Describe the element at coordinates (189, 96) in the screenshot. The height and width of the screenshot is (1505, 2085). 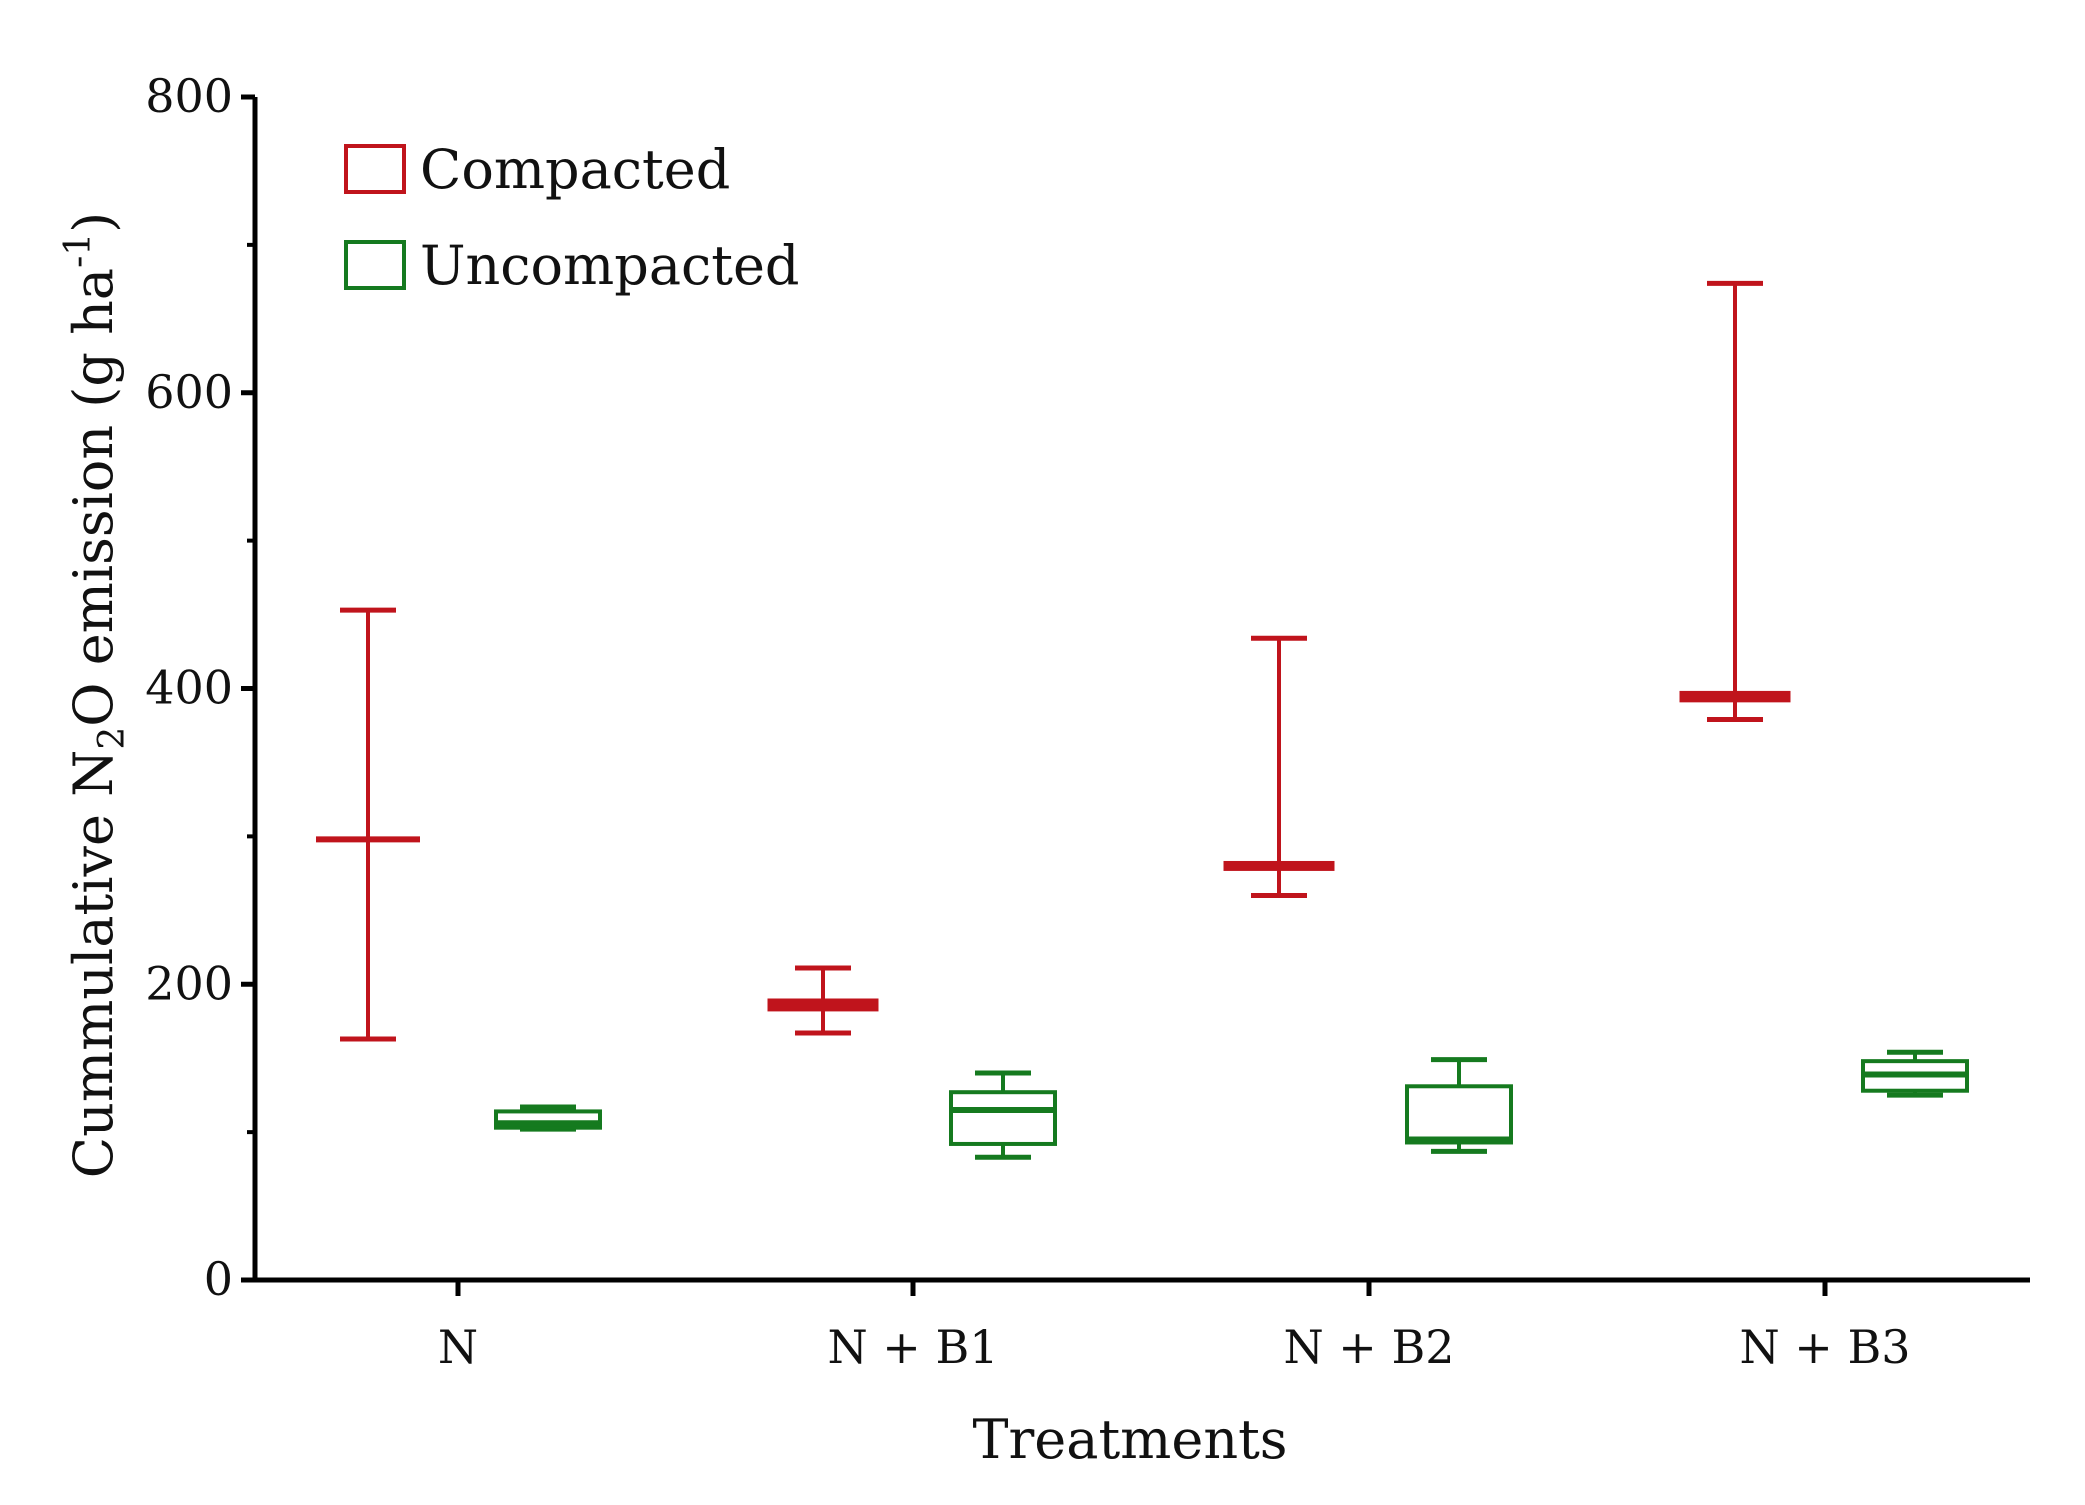
I see `y-tick-label: 800` at that location.